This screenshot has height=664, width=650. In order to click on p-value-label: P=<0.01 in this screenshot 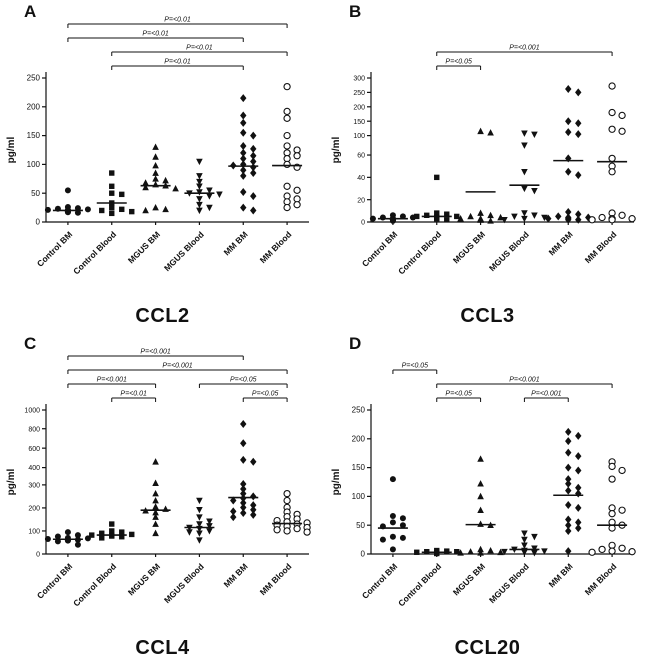, I will do `click(155, 34)`.